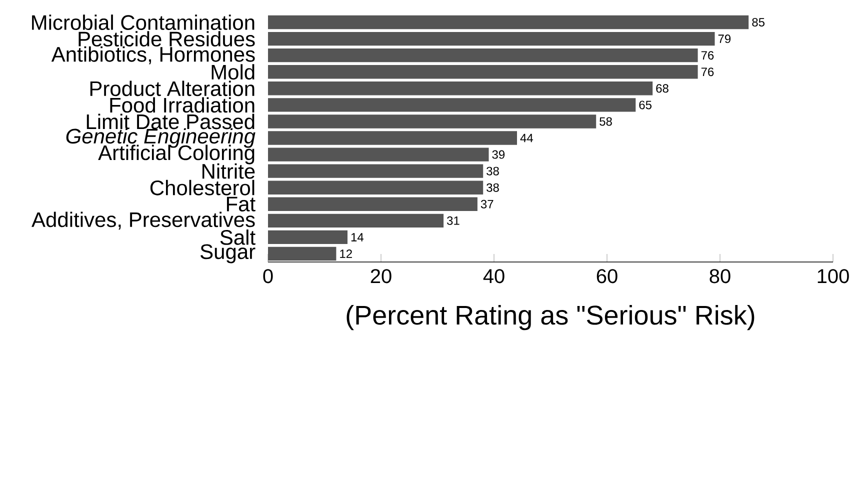  Describe the element at coordinates (238, 237) in the screenshot. I see `y-tick-label: Salt` at that location.